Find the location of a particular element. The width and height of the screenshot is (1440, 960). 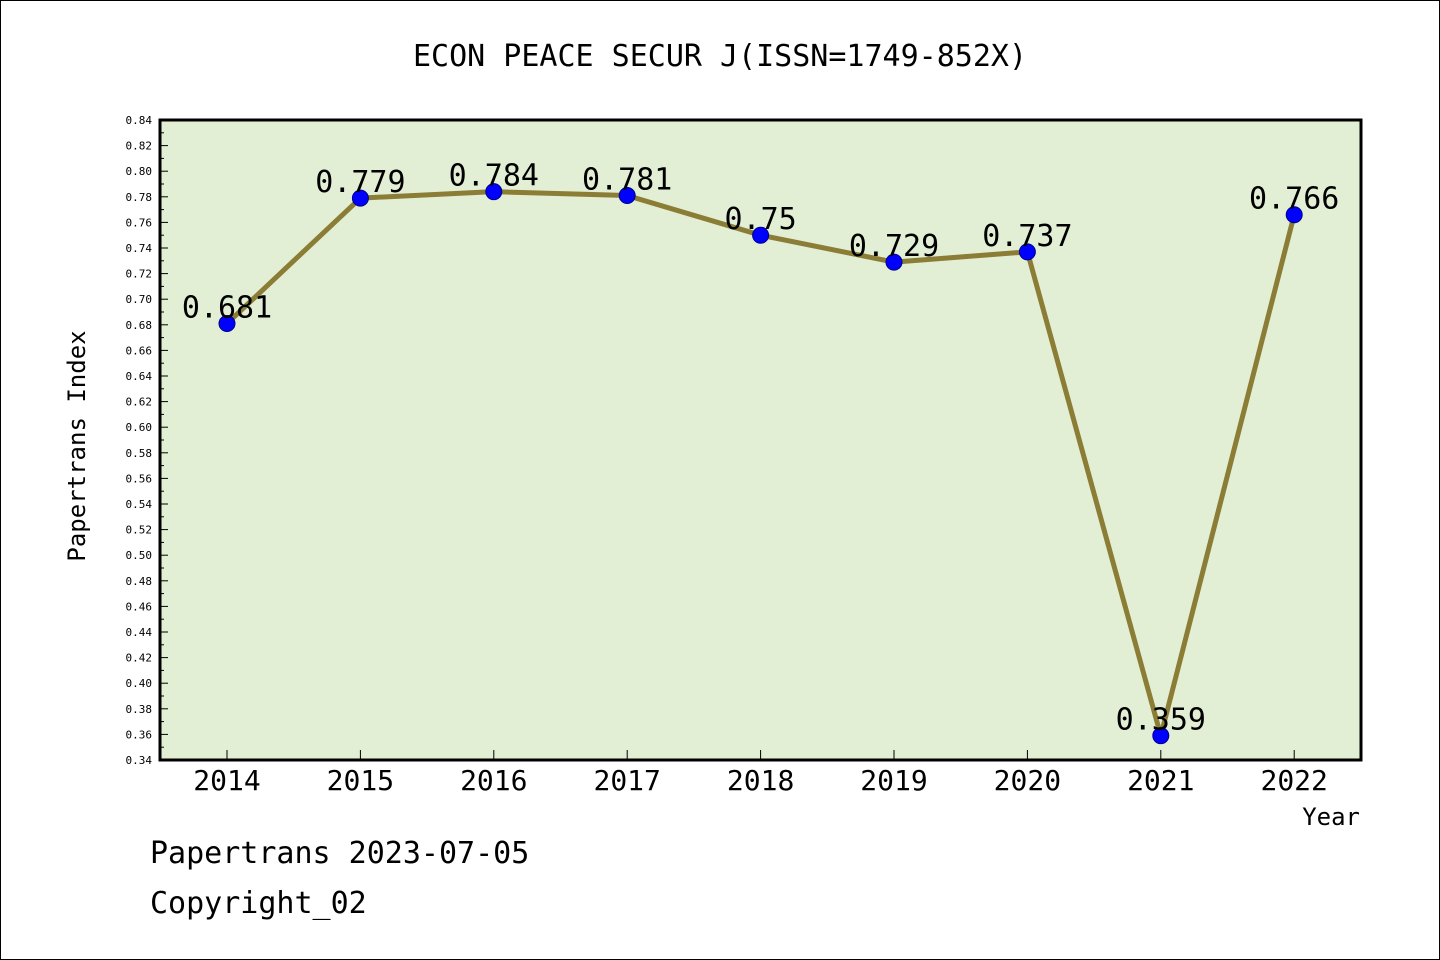

data-label-2021: 0.359 is located at coordinates (1161, 720).